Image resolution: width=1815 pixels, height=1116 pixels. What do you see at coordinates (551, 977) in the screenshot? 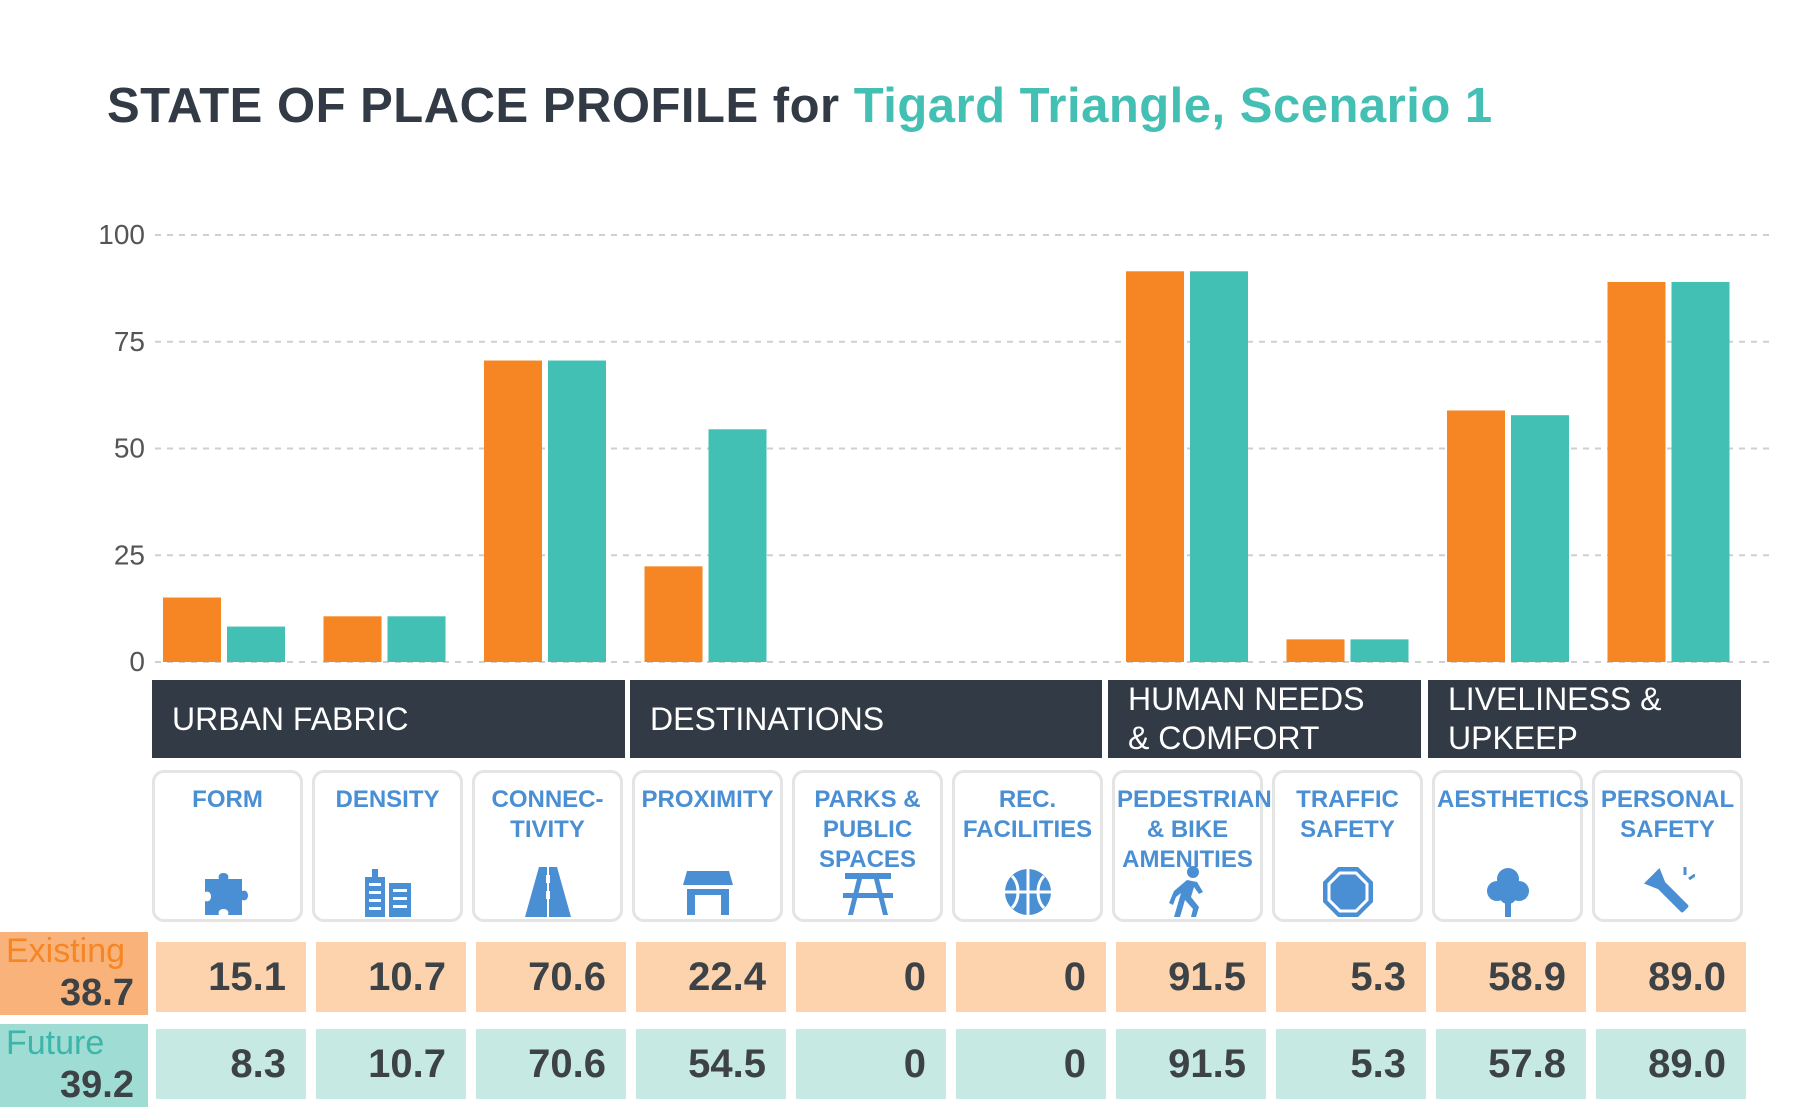
I see `existing-score-cell: 70.6` at bounding box center [551, 977].